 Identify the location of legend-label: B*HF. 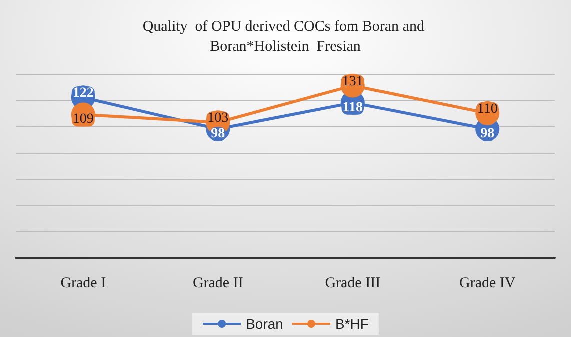
(352, 324).